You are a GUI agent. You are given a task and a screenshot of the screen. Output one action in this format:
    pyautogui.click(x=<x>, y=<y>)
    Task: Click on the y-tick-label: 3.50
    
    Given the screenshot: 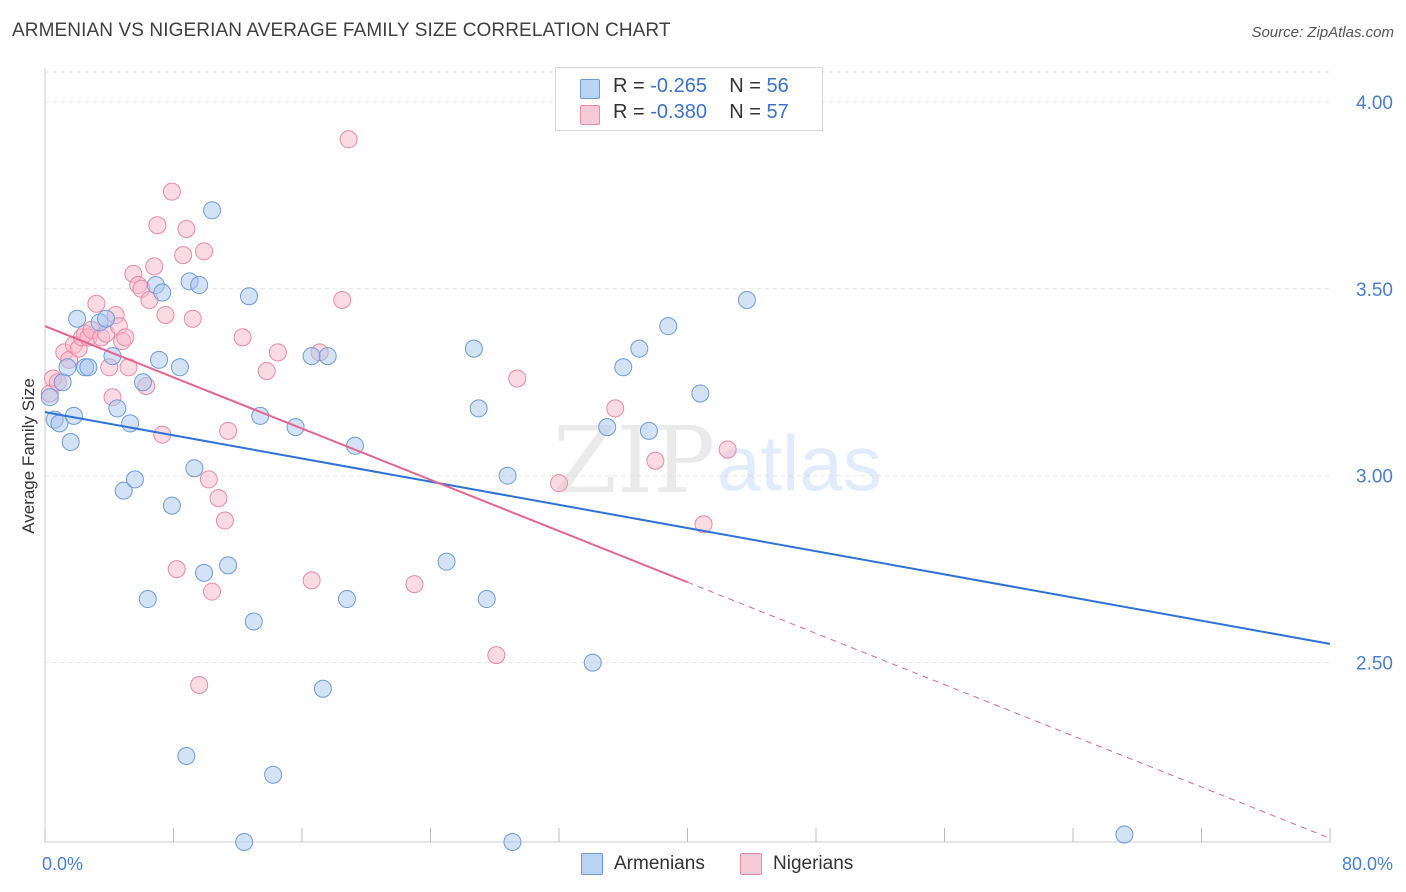 What is the action you would take?
    pyautogui.click(x=1374, y=290)
    